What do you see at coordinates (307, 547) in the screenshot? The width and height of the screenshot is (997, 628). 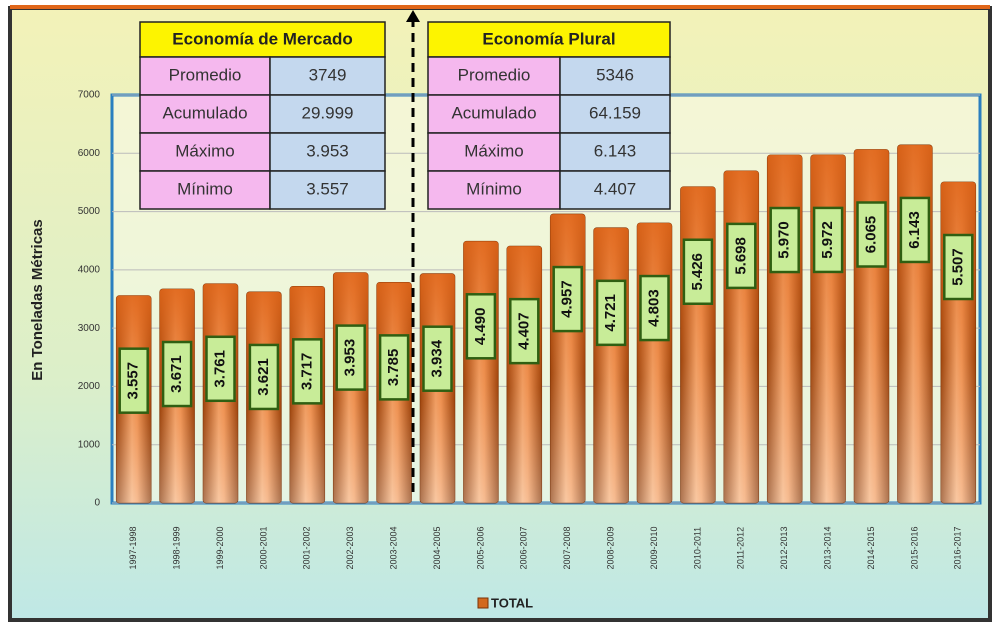 I see `x-tick-label: 2001-2002` at bounding box center [307, 547].